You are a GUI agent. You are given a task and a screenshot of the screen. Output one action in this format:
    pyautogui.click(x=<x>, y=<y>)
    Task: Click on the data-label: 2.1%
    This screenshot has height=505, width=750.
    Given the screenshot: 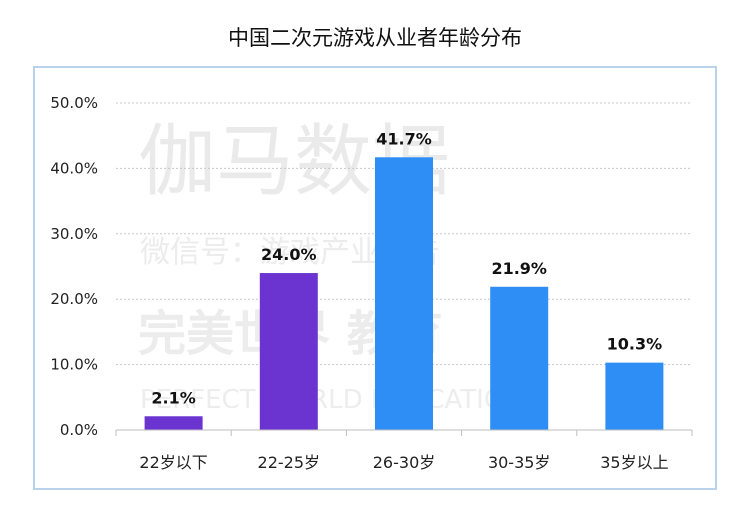 What is the action you would take?
    pyautogui.click(x=173, y=397)
    